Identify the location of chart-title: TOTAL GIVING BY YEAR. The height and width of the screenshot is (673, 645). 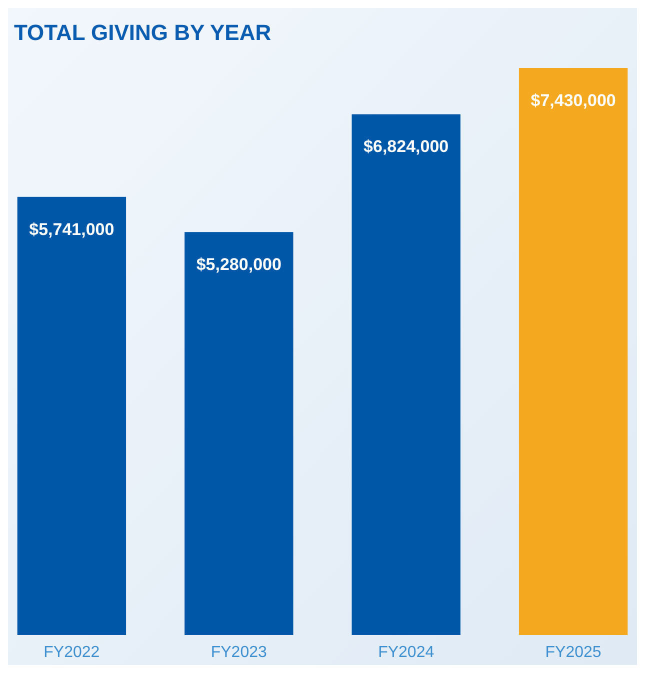
(143, 32).